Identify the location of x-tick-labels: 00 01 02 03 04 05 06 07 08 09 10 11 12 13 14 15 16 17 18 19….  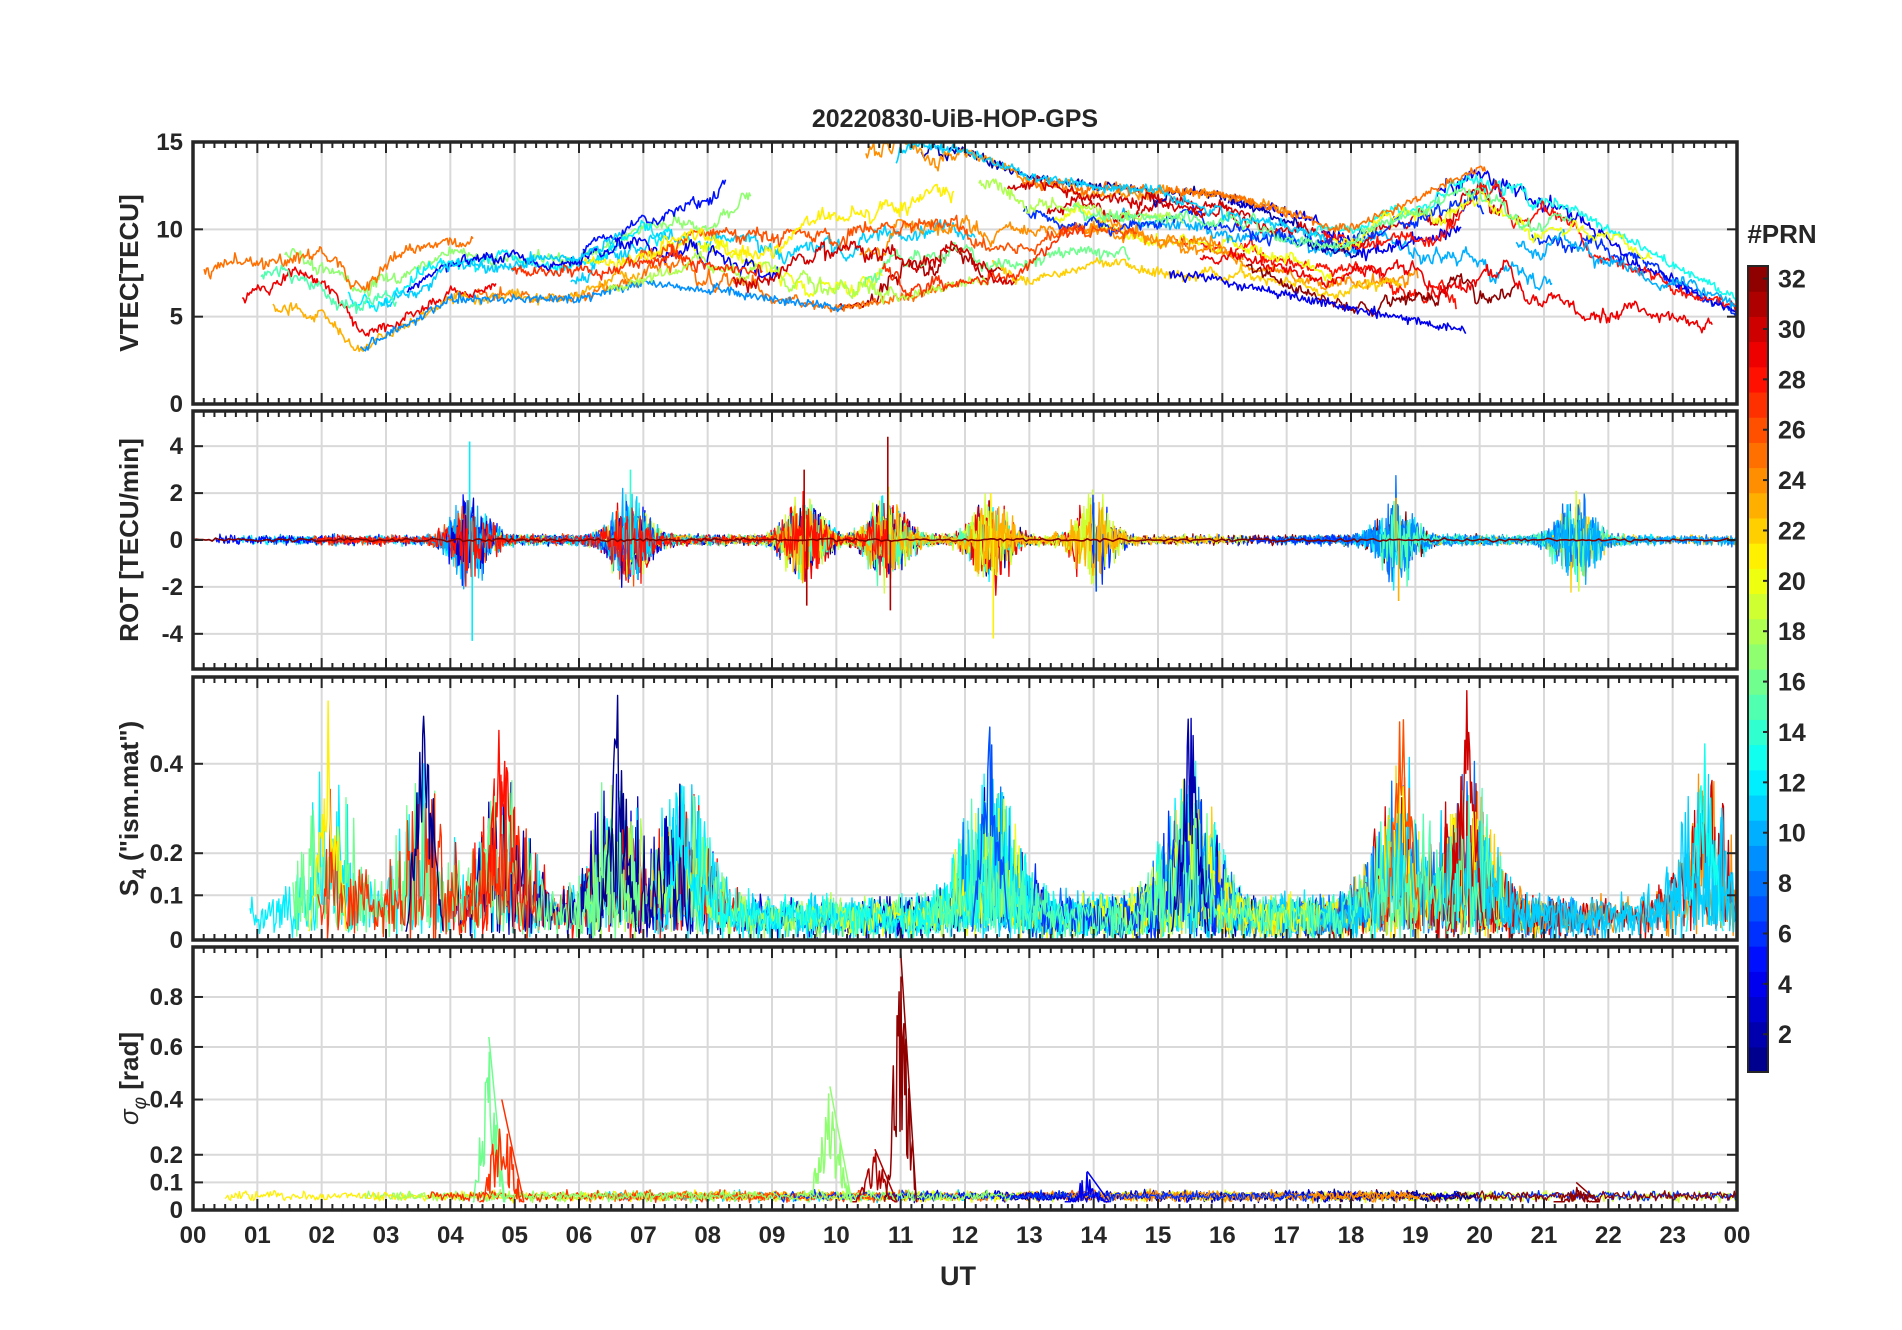
(965, 1235).